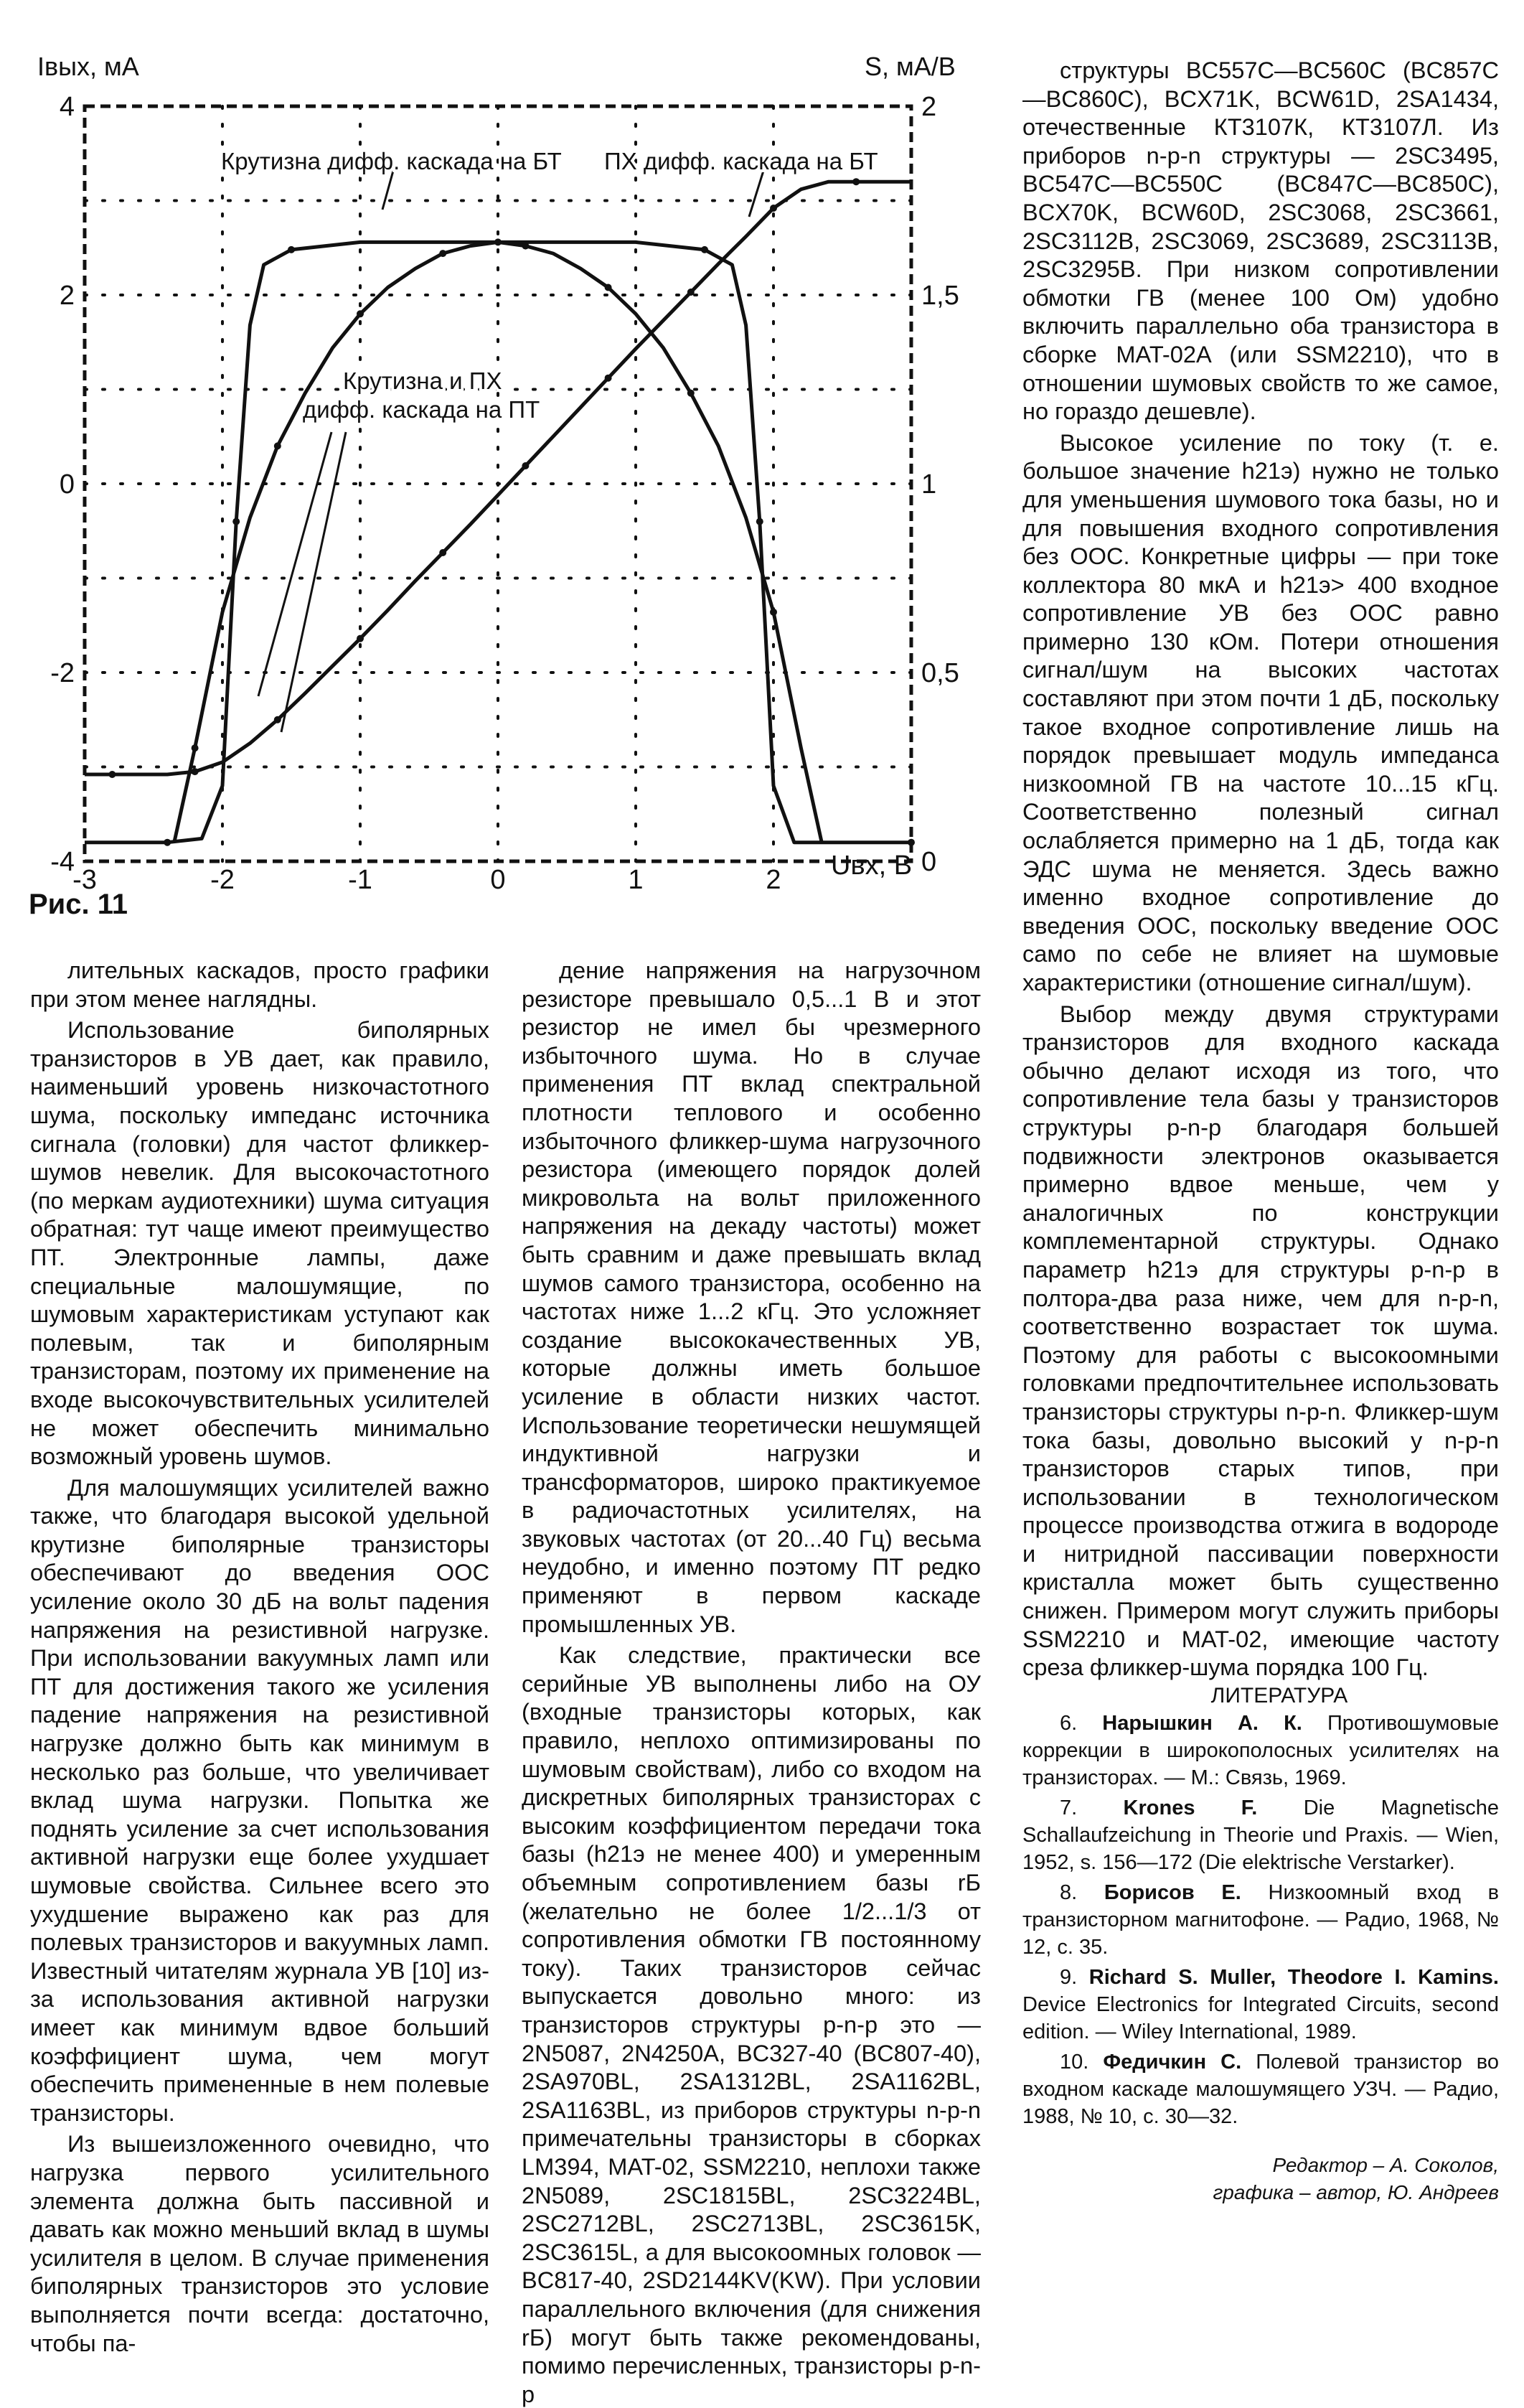 This screenshot has width=1524, height=2408. Describe the element at coordinates (757, 193) in the screenshot. I see `bt-transfer-leader` at that location.